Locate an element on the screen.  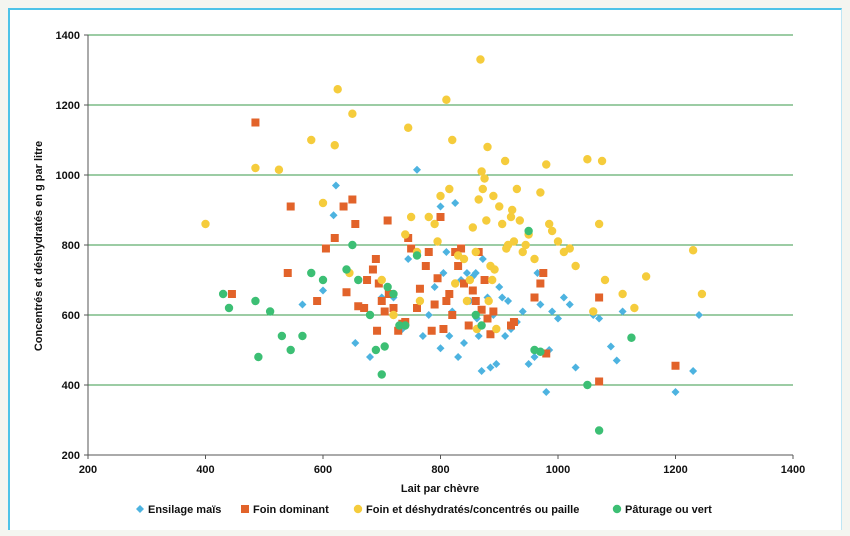
legend-label: Pâturage ou vert is located at coordinates (668, 510).